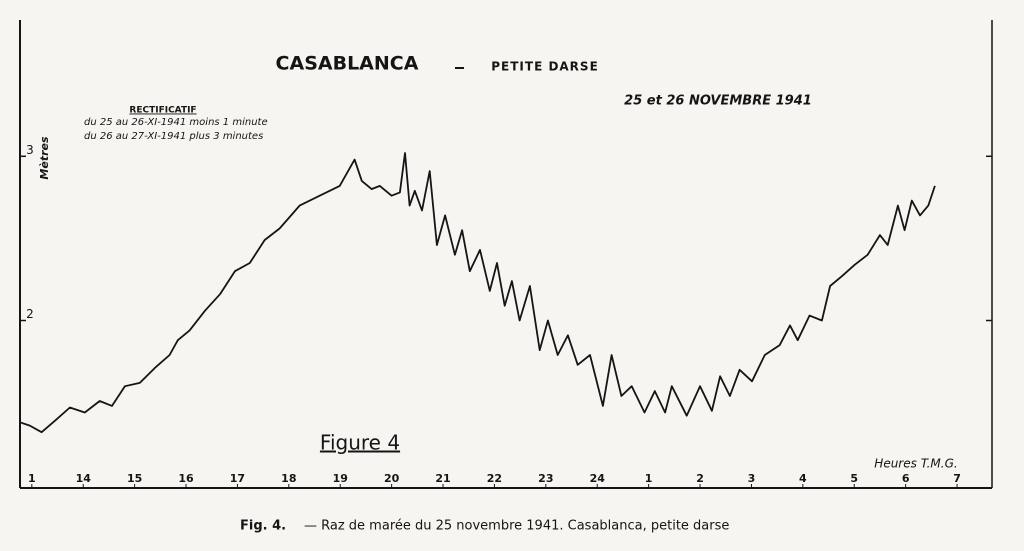 This screenshot has height=551, width=1024. What do you see at coordinates (700, 478) in the screenshot?
I see `x-tick-label: 2` at bounding box center [700, 478].